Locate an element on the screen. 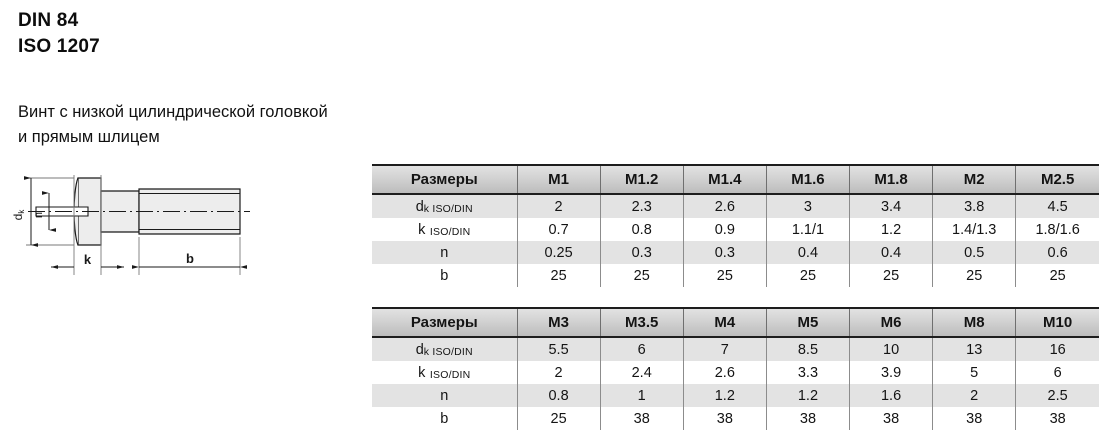 The width and height of the screenshot is (1111, 434). cell-dk-m1: 2 is located at coordinates (559, 206).